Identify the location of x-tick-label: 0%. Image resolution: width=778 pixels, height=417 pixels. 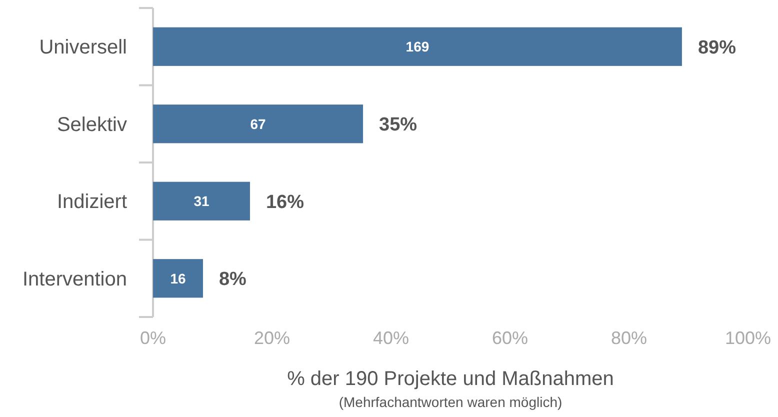
(153, 338).